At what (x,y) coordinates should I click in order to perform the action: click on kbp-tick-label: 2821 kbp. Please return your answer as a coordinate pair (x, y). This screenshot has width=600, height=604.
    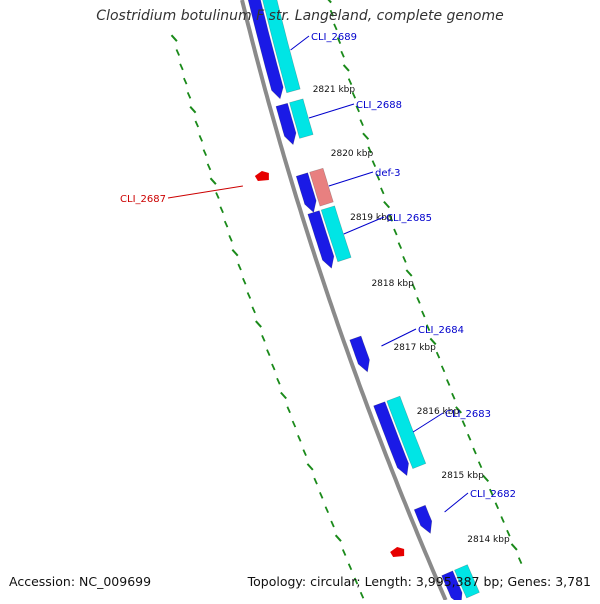
    Looking at the image, I should click on (334, 90).